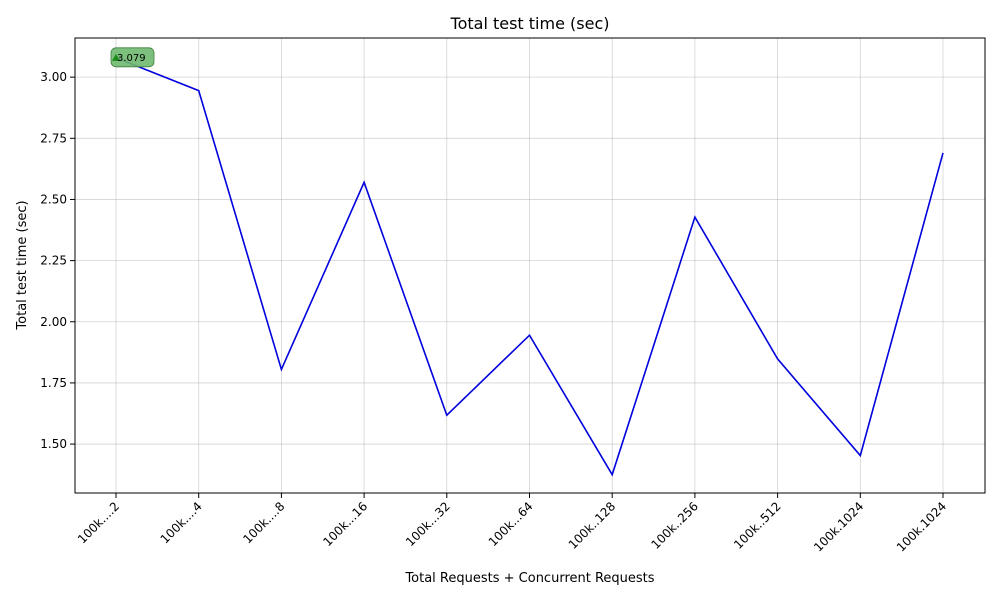  Describe the element at coordinates (53, 444) in the screenshot. I see `y-tick-label: 1.50` at that location.